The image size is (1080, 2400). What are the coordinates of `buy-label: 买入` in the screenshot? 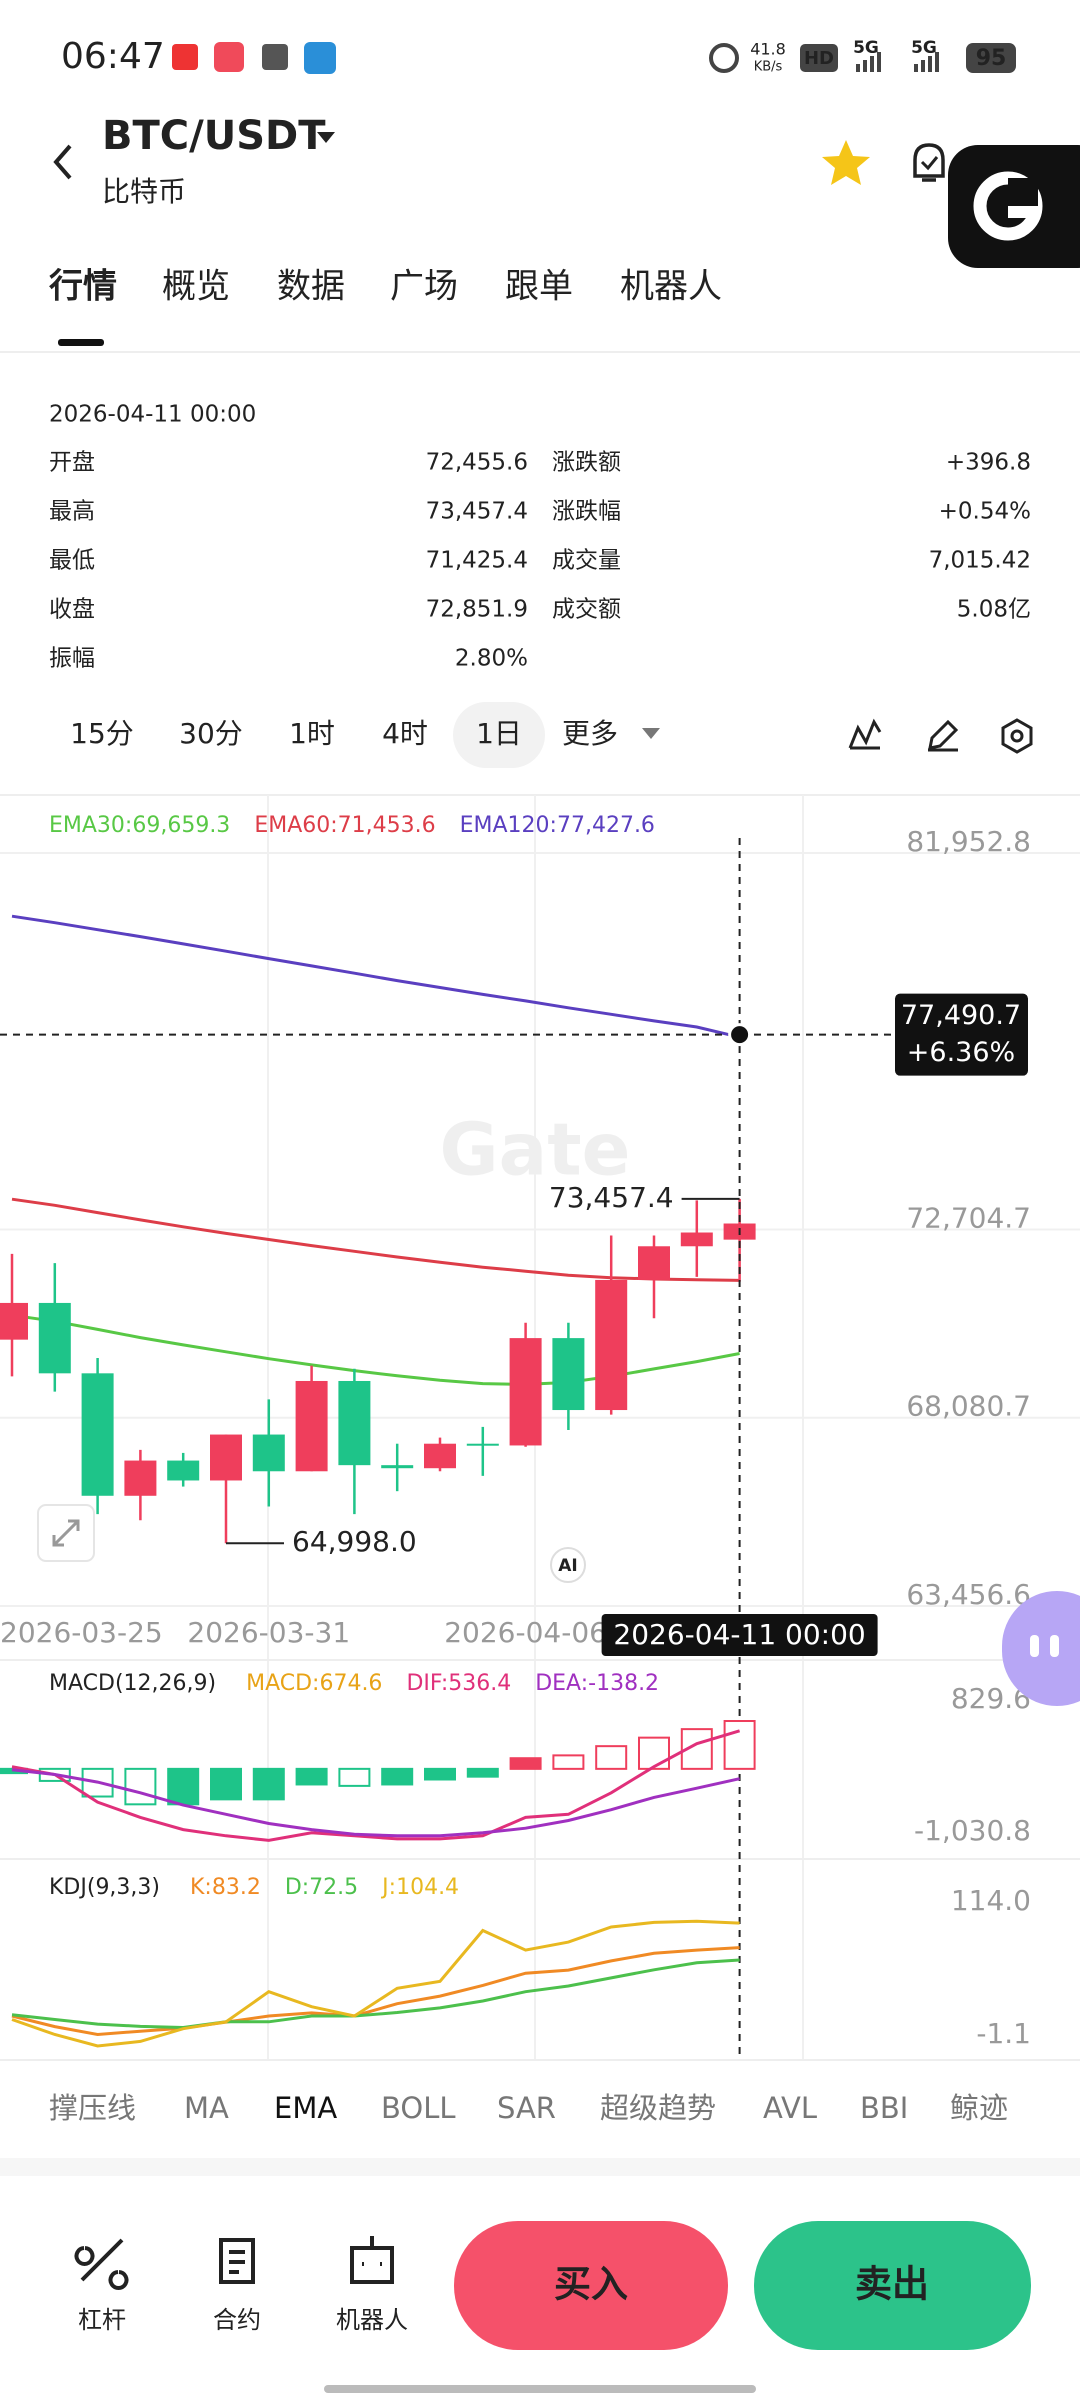 It's located at (591, 2284).